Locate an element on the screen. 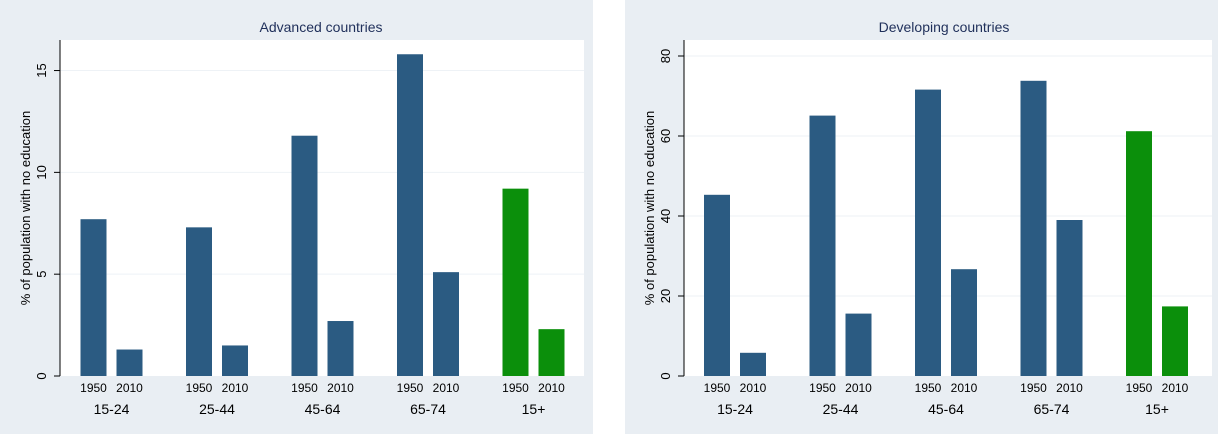  chart-title: Advanced countries is located at coordinates (321, 27).